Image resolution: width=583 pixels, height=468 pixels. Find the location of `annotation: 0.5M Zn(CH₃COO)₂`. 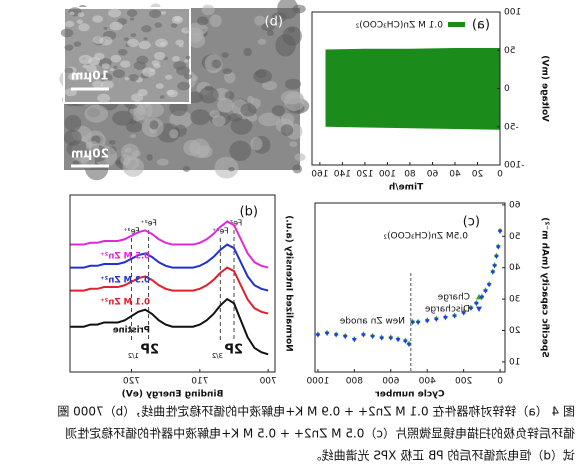

annotation: 0.5M Zn(CH₃COO)₂ is located at coordinates (425, 237).